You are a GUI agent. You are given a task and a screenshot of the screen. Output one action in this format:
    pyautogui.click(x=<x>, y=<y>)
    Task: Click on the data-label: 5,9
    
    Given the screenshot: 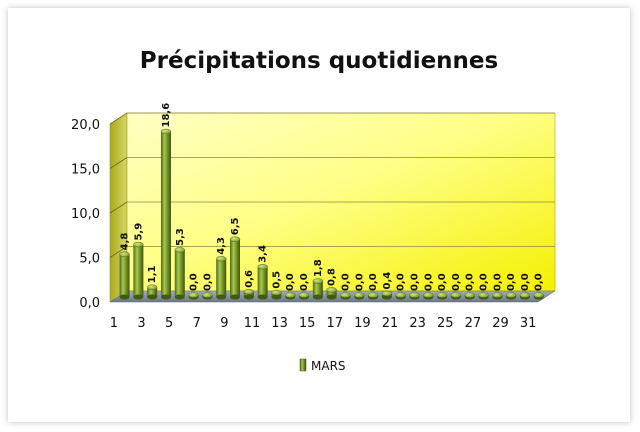 What is the action you would take?
    pyautogui.click(x=138, y=232)
    